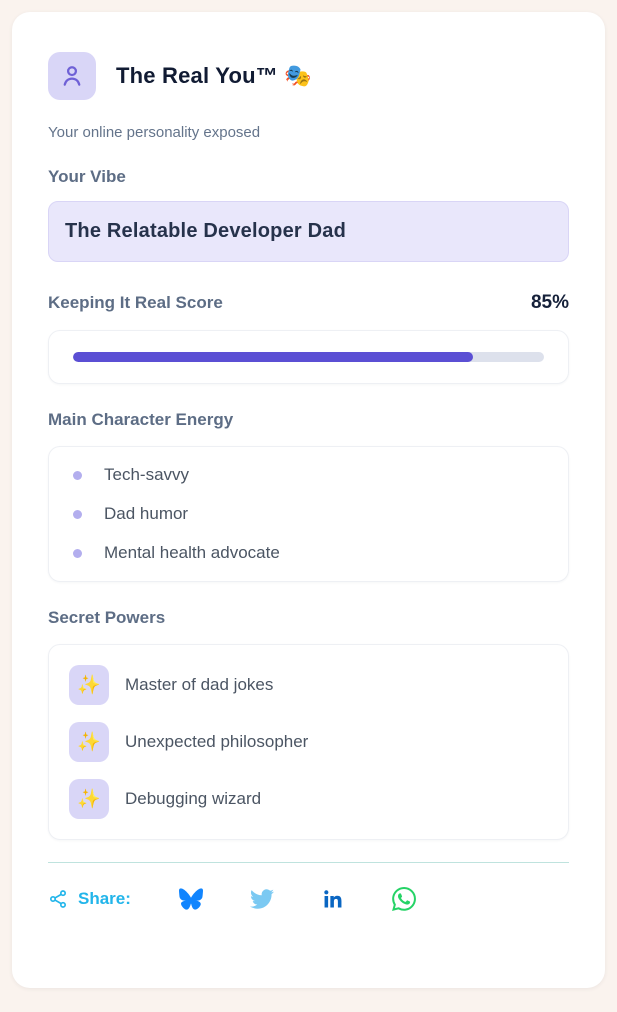  What do you see at coordinates (308, 303) in the screenshot?
I see `score-row: Keeping It Real Score 85%` at bounding box center [308, 303].